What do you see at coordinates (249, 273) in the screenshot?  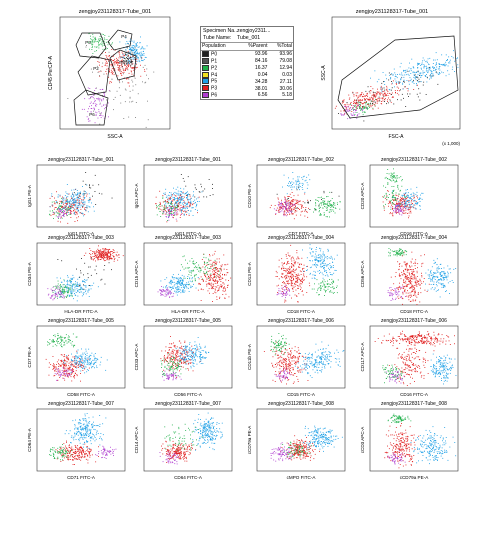 I see `plot-ylabel: CD13 PE-A` at bounding box center [249, 273].